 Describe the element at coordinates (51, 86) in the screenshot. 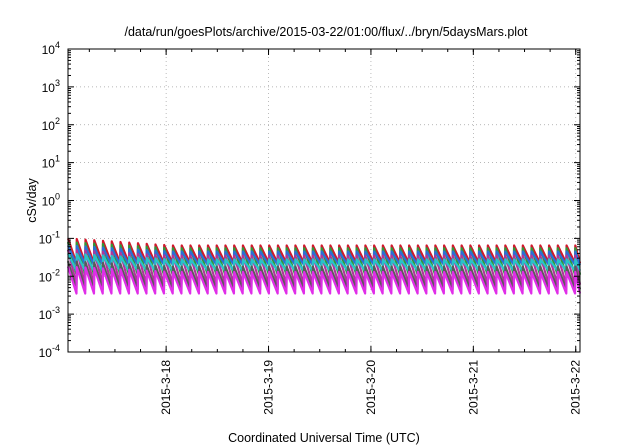

I see `y-tick-label: 10³` at that location.